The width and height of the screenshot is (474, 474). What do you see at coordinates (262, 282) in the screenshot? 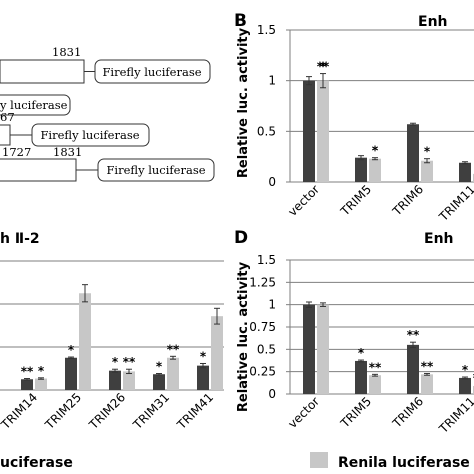
I see `y-tick-label: 1.25` at bounding box center [262, 282].